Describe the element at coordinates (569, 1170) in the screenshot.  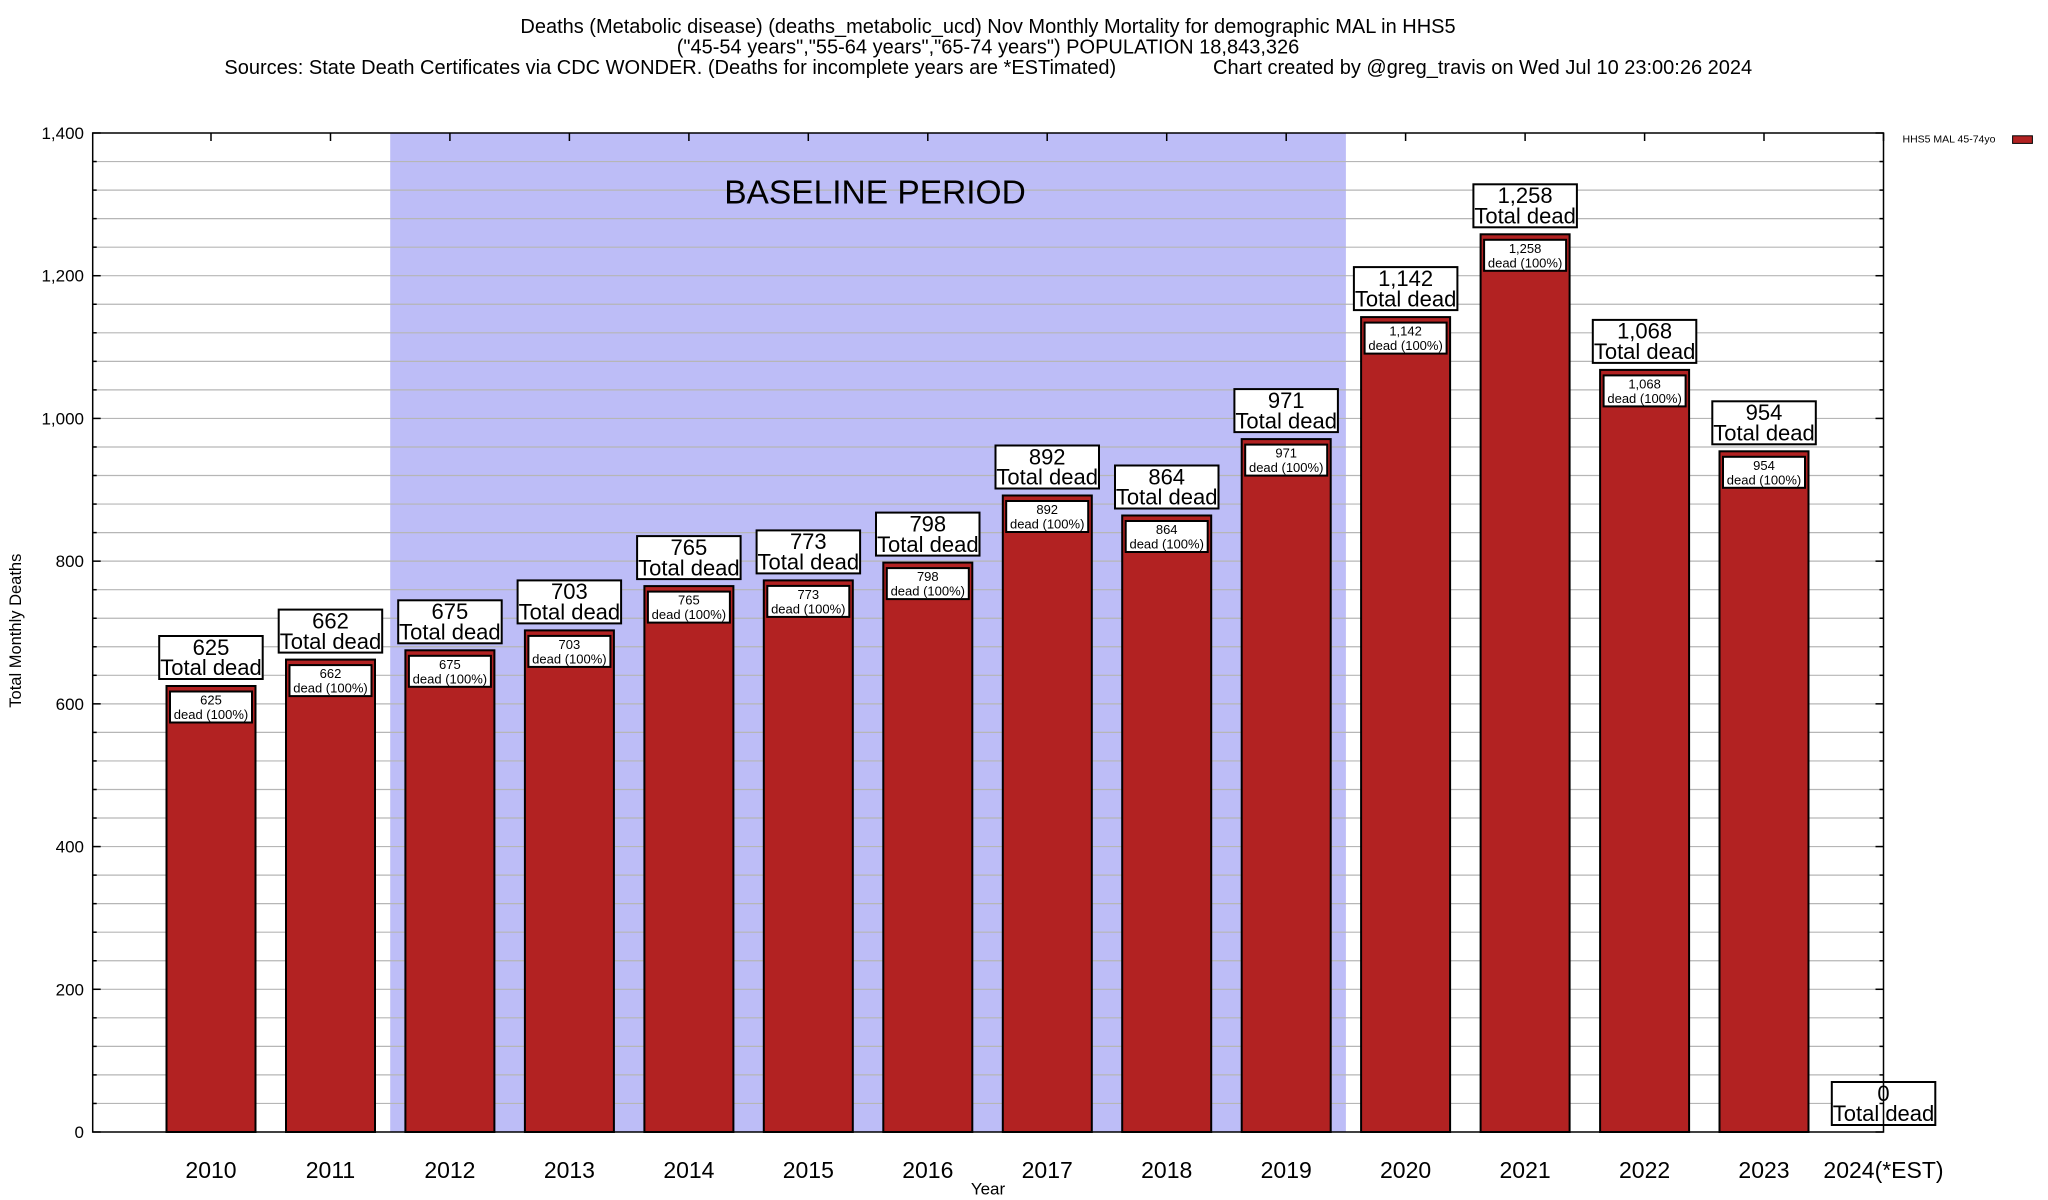
I see `svg-text: 2013` at that location.